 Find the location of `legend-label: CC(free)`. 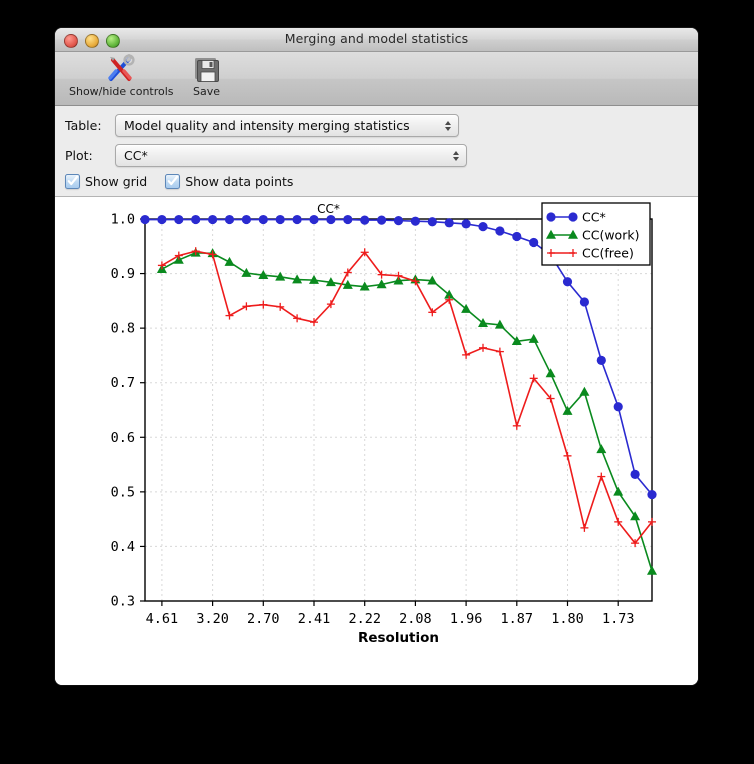

legend-label: CC(free) is located at coordinates (608, 253).